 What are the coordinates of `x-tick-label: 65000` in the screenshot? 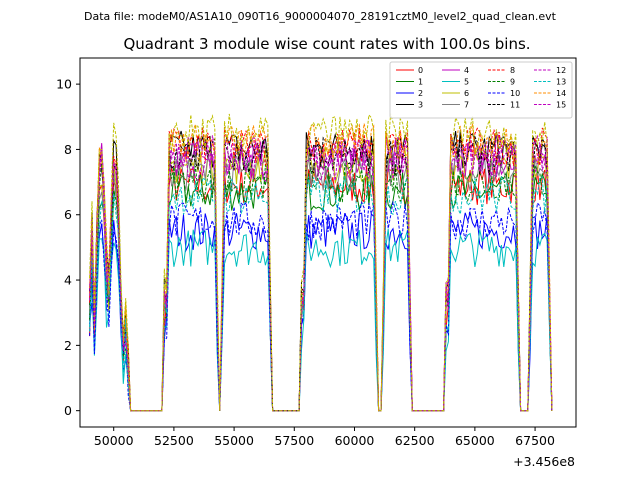 It's located at (475, 440).